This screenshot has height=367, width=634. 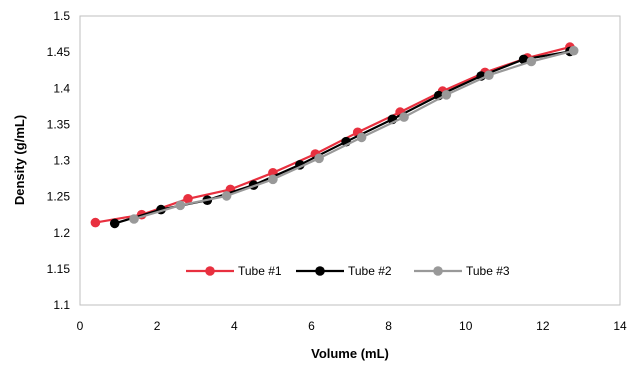 What do you see at coordinates (388, 326) in the screenshot?
I see `x-tick-label: 8` at bounding box center [388, 326].